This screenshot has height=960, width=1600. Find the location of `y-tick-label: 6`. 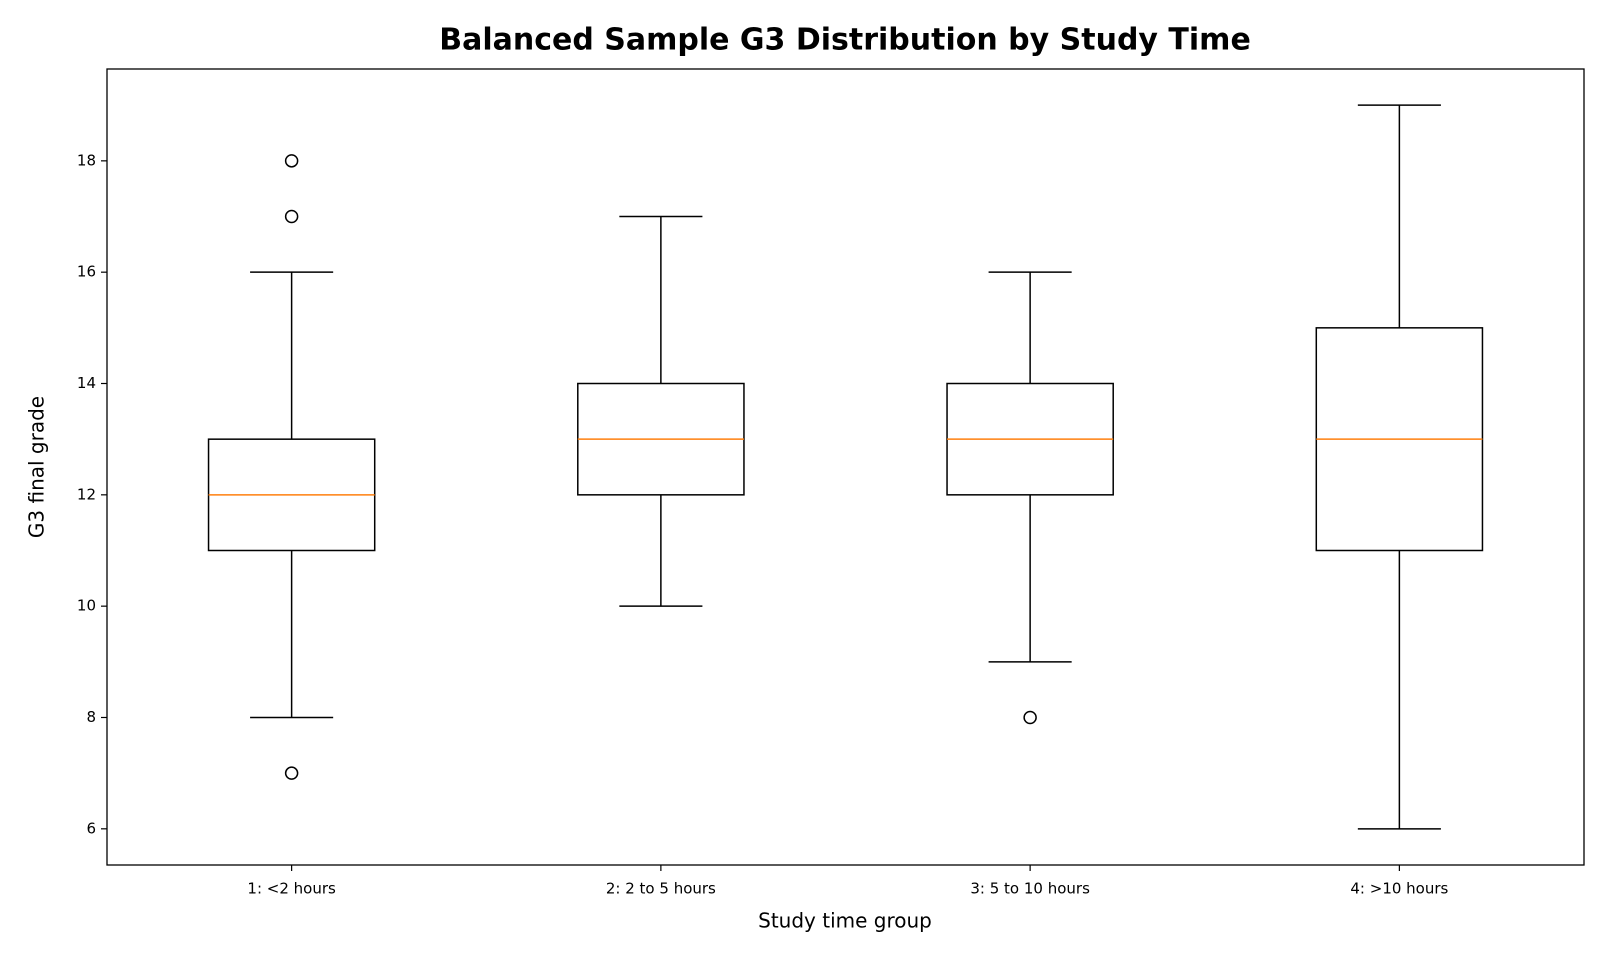

y-tick-label: 6 is located at coordinates (91, 828).